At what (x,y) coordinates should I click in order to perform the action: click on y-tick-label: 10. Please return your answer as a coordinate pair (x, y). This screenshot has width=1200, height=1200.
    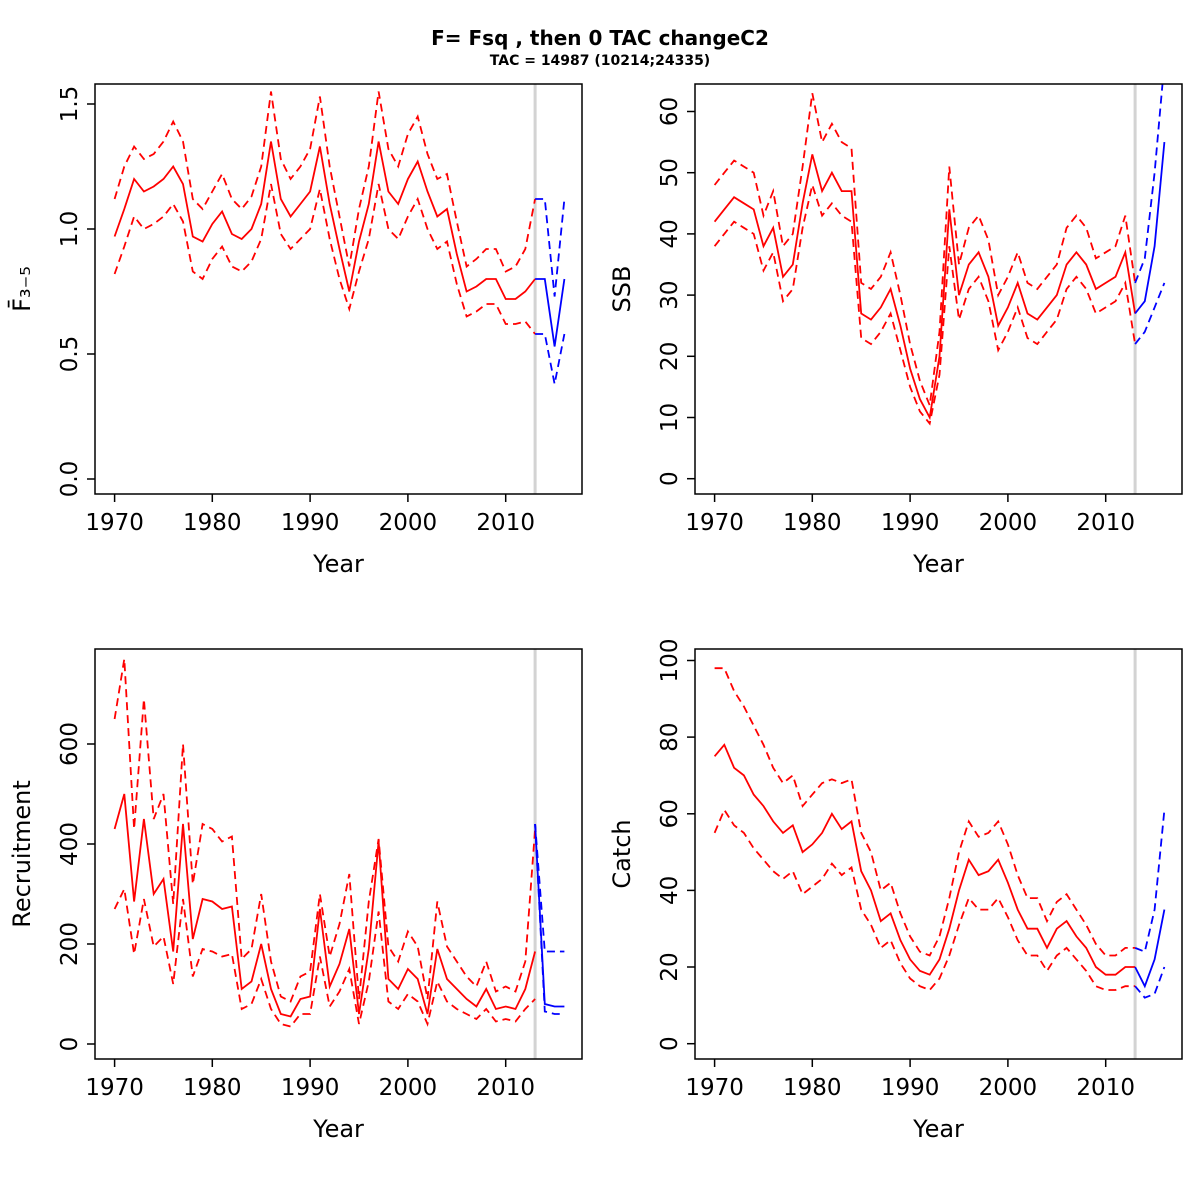
    Looking at the image, I should click on (670, 417).